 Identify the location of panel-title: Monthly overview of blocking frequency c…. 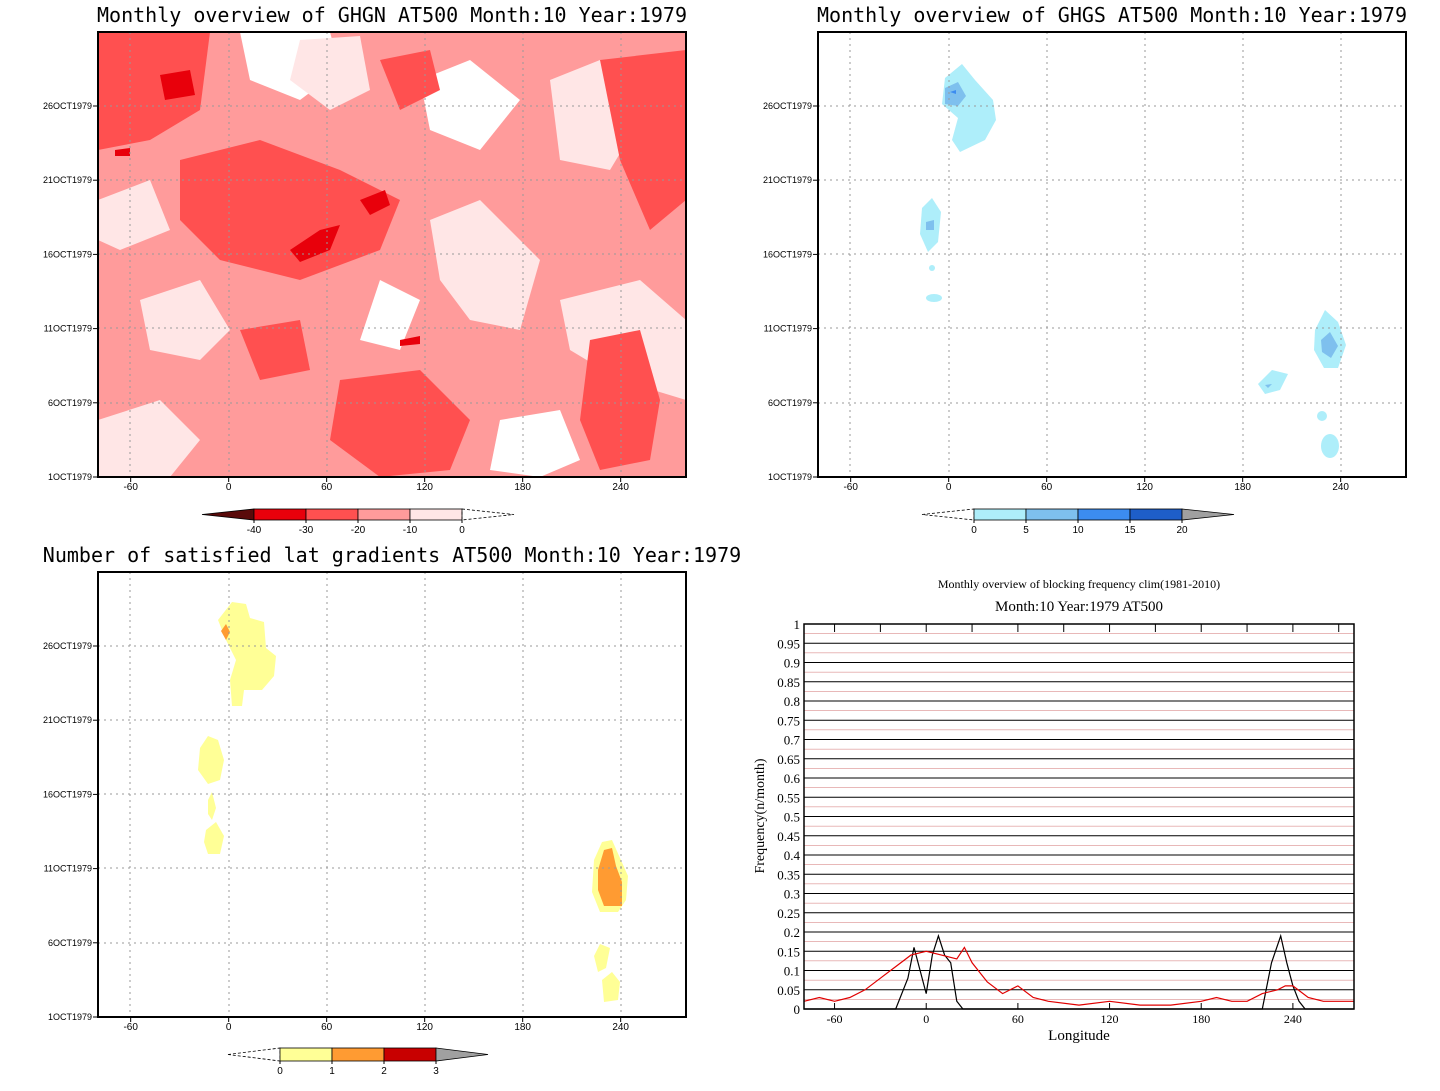
(1079, 584).